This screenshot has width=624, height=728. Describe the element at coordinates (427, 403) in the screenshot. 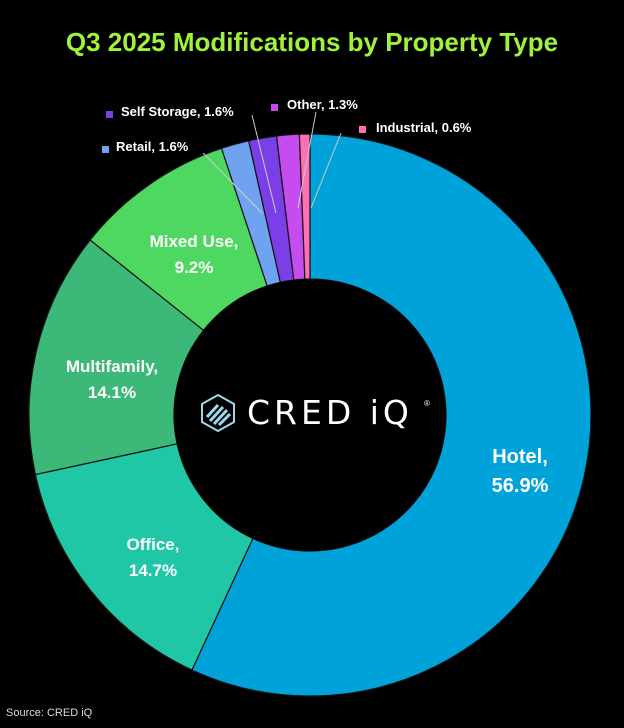

I see `logo-registered-mark: ®` at that location.